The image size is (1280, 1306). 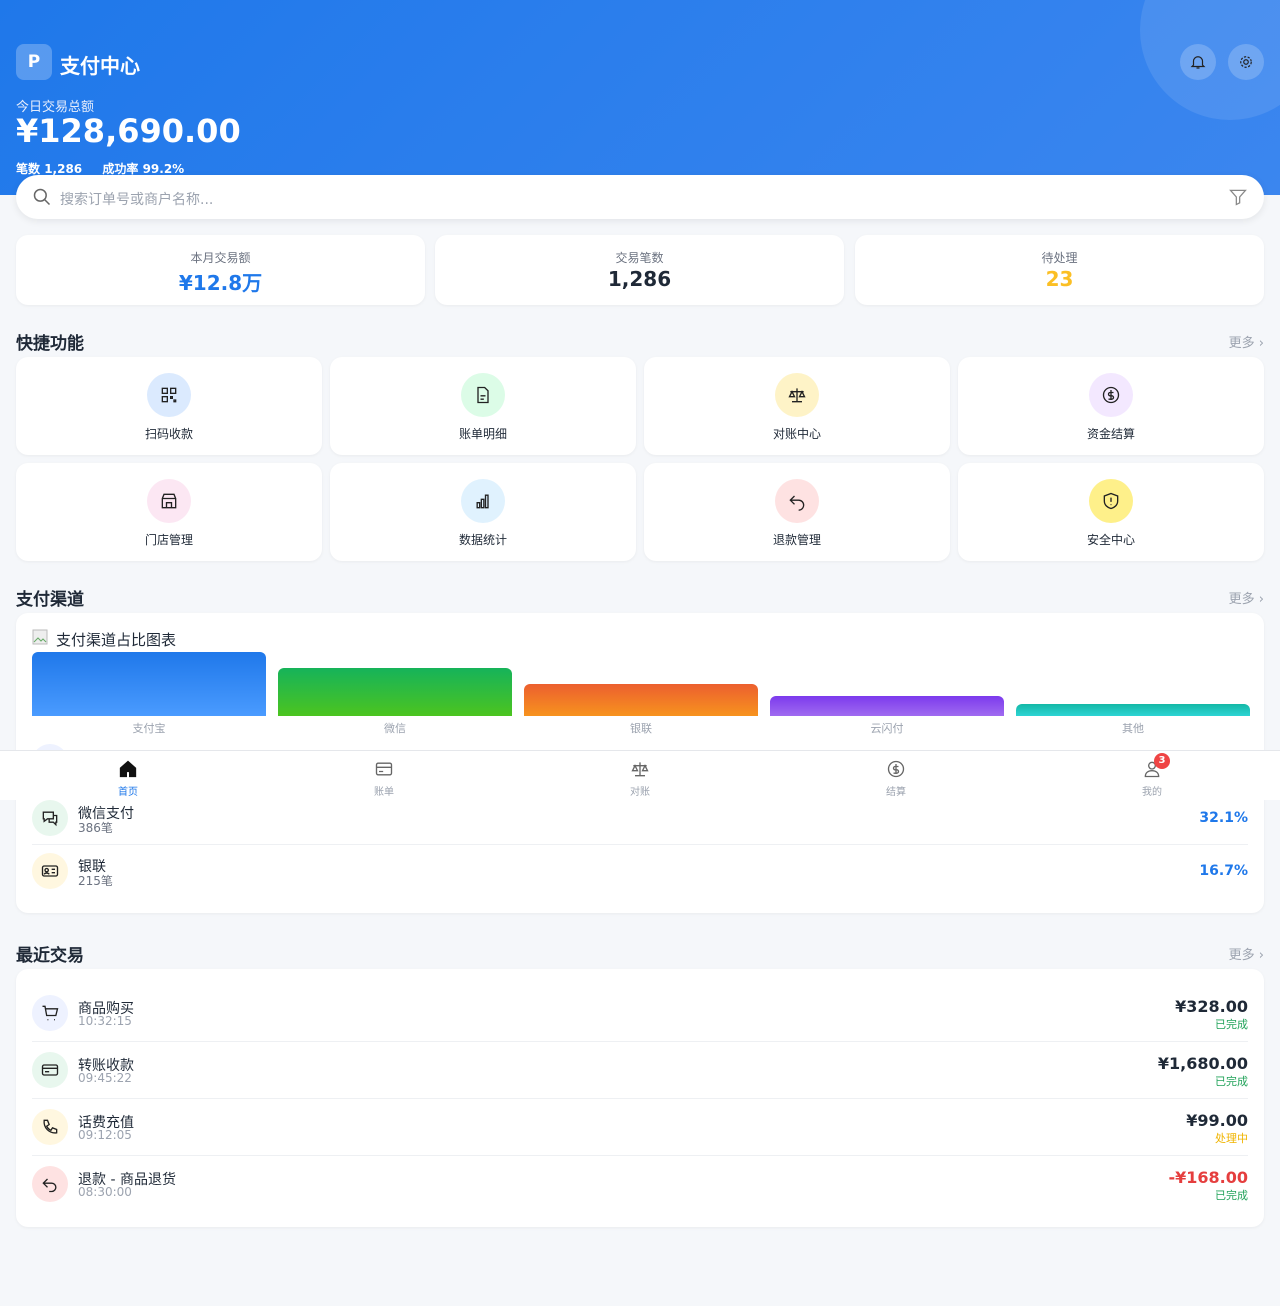 I want to click on rate: 99.2%, so click(x=163, y=169).